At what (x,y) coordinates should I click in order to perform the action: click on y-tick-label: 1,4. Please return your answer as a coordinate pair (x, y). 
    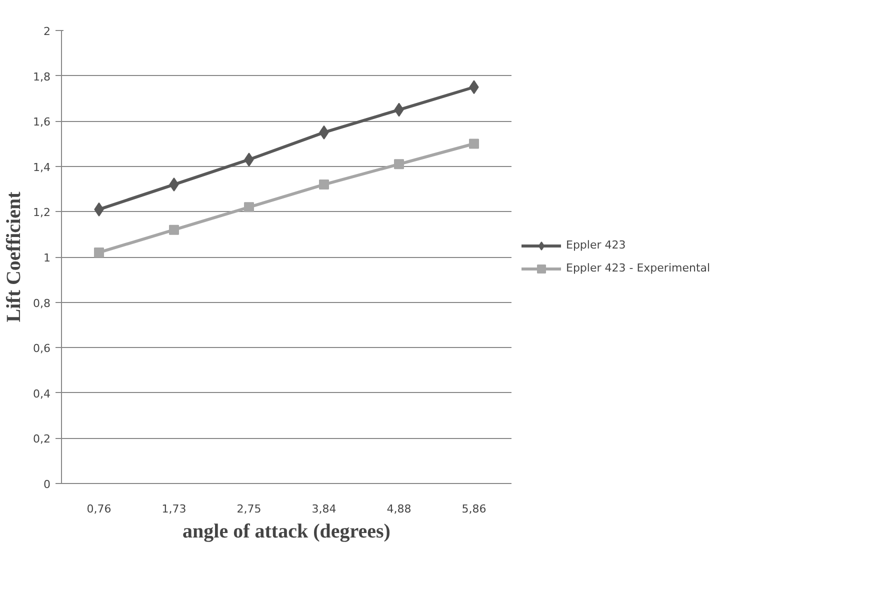
    Looking at the image, I should click on (42, 167).